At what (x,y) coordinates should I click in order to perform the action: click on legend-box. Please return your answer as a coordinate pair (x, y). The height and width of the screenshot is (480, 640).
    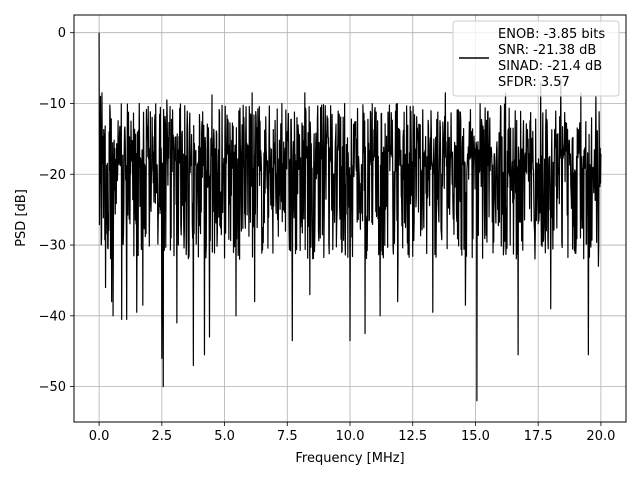
    Looking at the image, I should click on (536, 58).